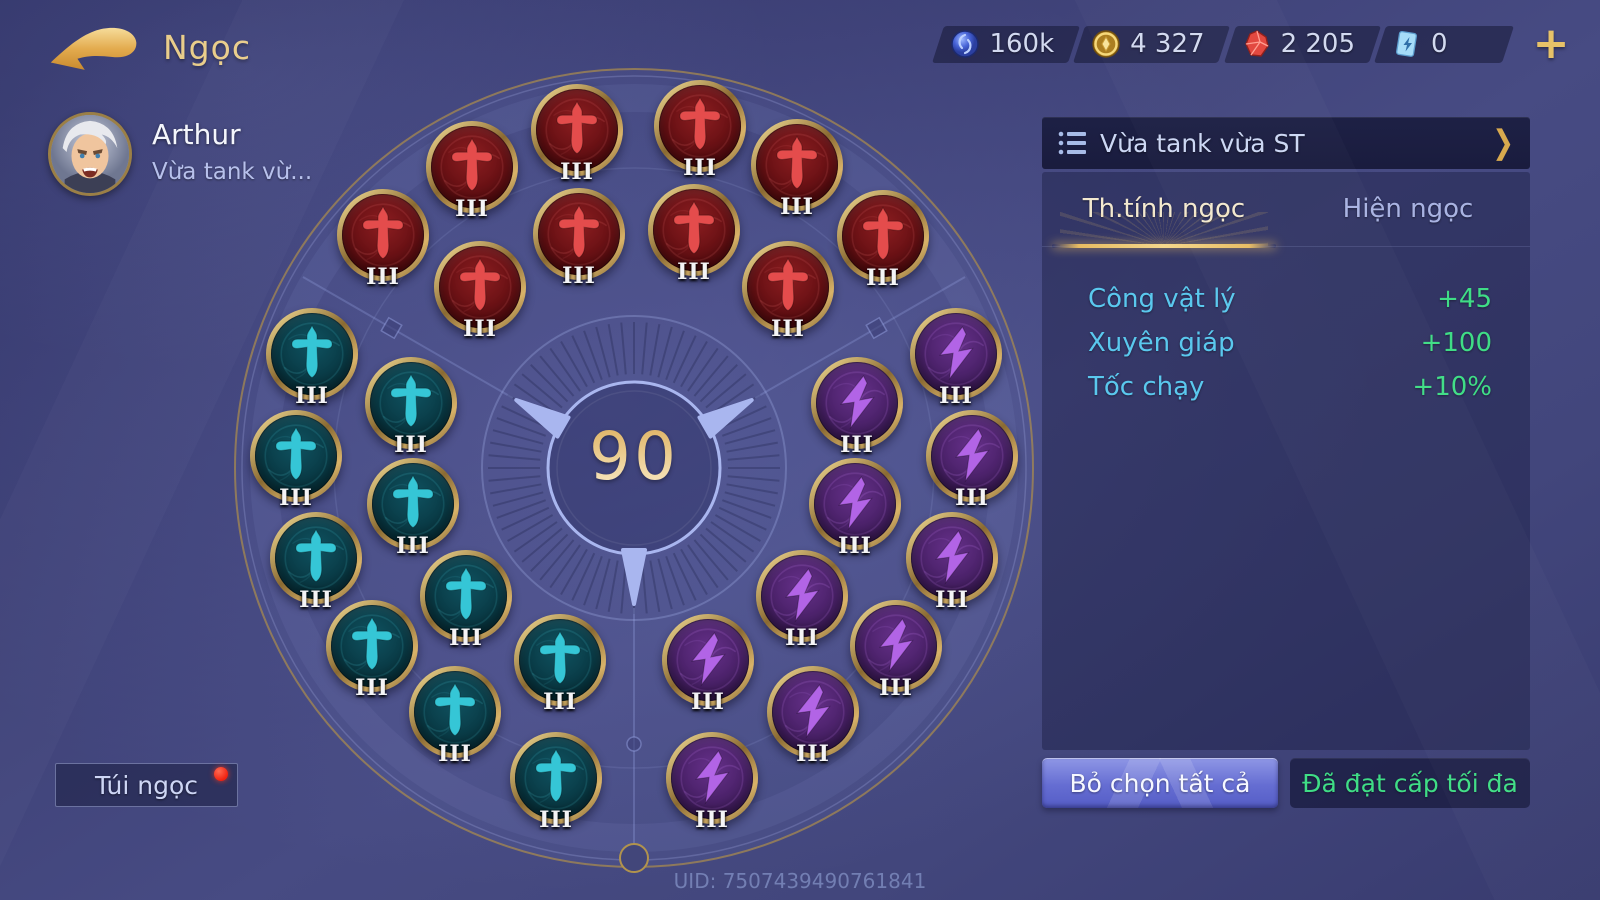  What do you see at coordinates (1444, 44) in the screenshot?
I see `currency-ticket: 0` at bounding box center [1444, 44].